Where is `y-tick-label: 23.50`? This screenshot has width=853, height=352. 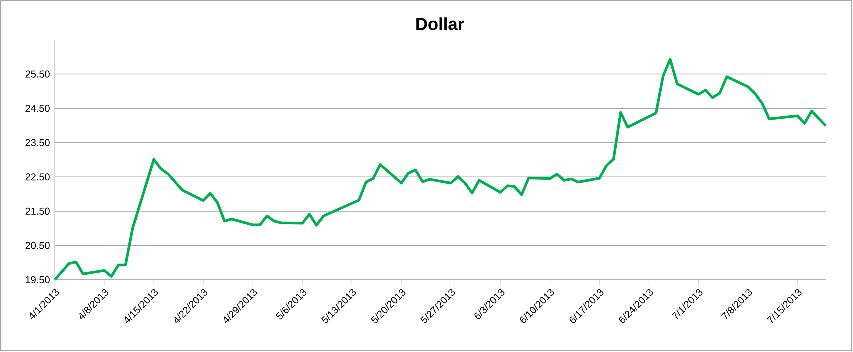 y-tick-label: 23.50 is located at coordinates (38, 142).